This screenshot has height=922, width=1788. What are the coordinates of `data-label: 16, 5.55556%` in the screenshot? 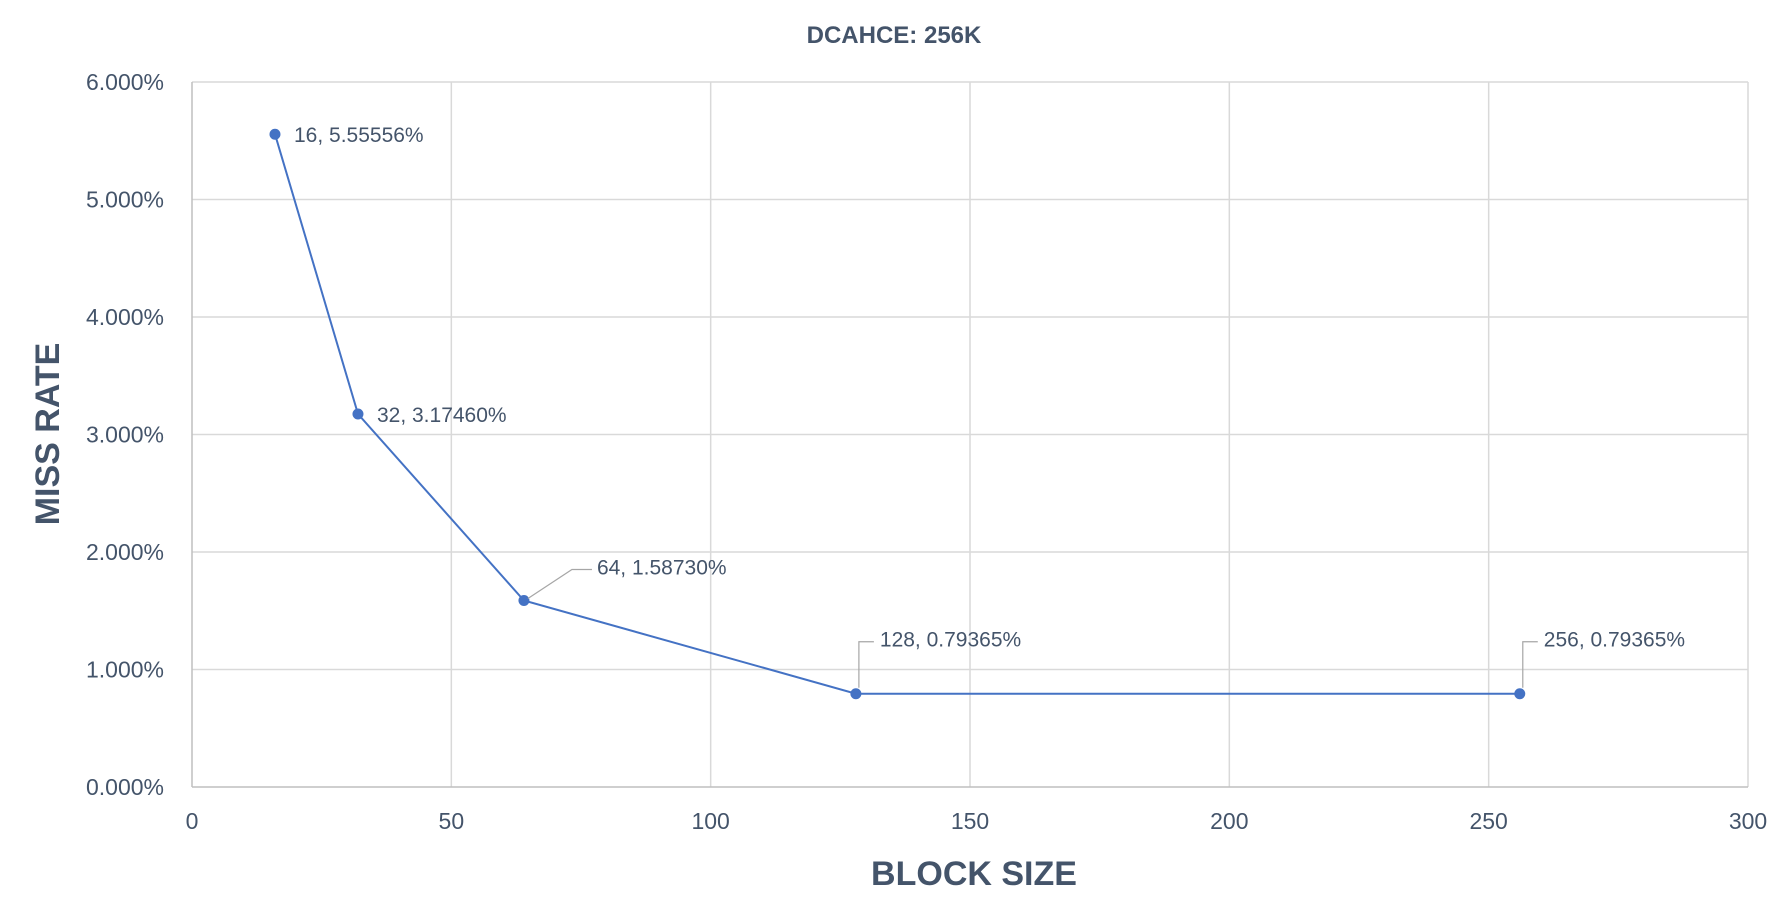 It's located at (359, 135).